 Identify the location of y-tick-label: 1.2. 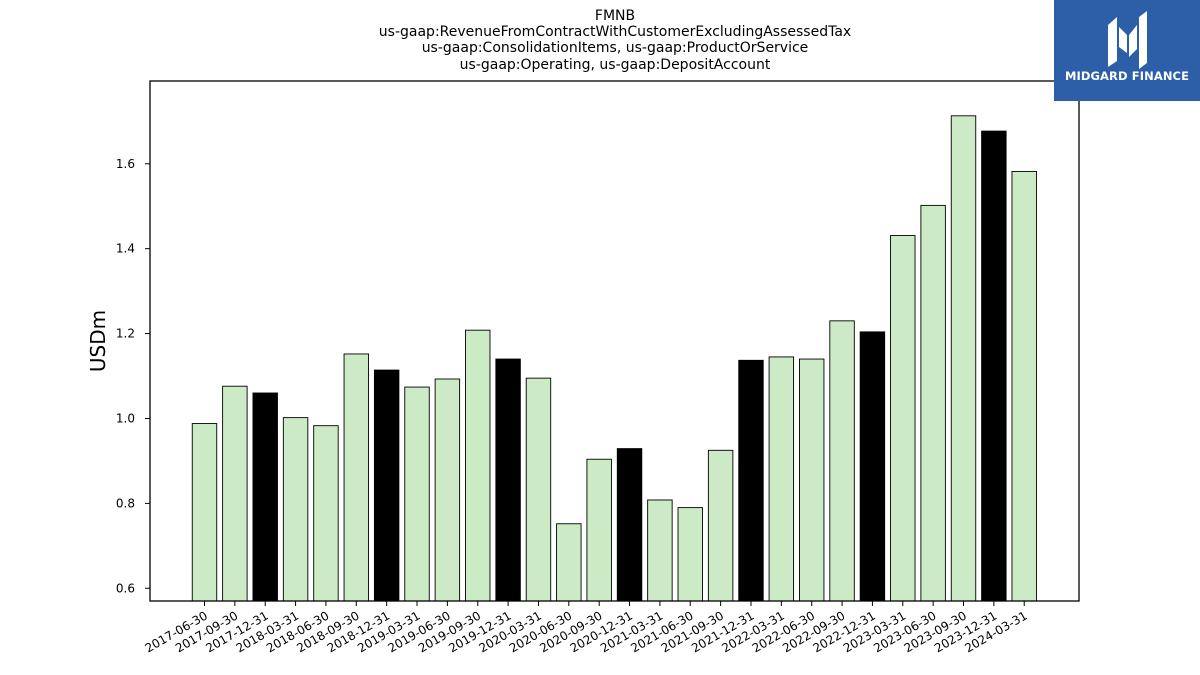
(125, 334).